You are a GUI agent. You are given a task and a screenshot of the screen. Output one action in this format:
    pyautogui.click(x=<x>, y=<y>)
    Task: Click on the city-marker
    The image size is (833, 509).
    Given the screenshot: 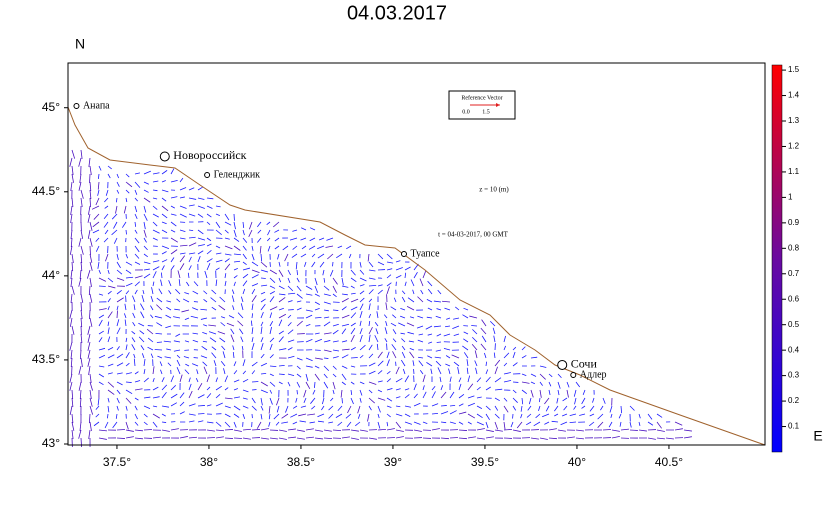 What is the action you would take?
    pyautogui.click(x=207, y=174)
    